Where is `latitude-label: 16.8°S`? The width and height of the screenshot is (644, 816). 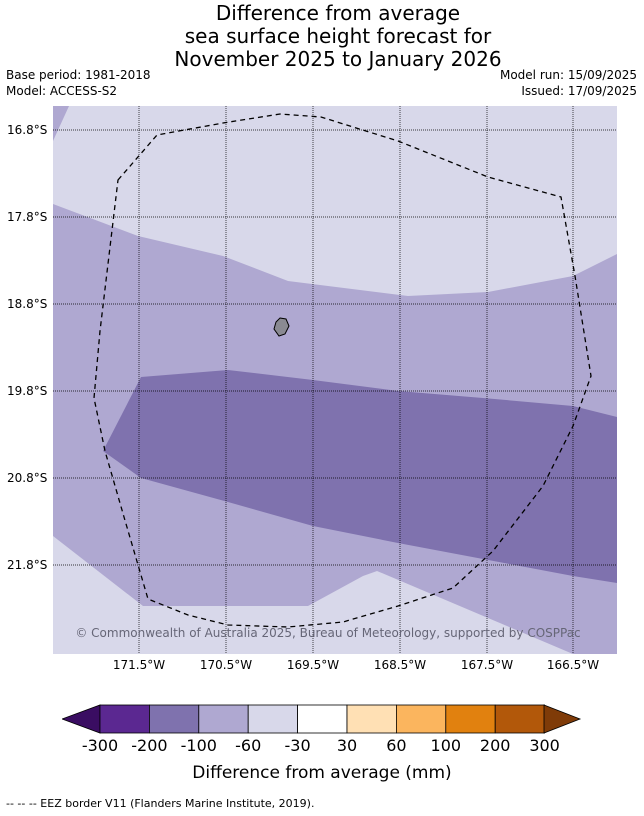 latitude-label: 16.8°S is located at coordinates (27, 130).